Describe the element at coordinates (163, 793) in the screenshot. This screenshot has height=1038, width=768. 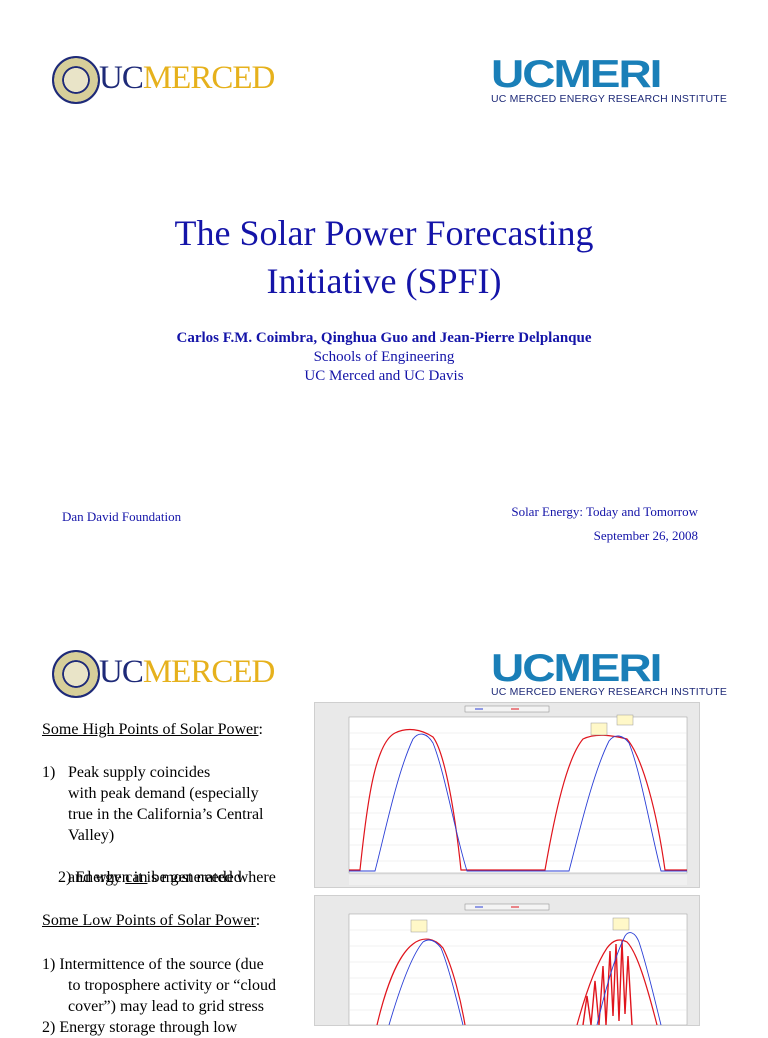
I see `high-point-1-line-2: with peak demand (especially` at that location.